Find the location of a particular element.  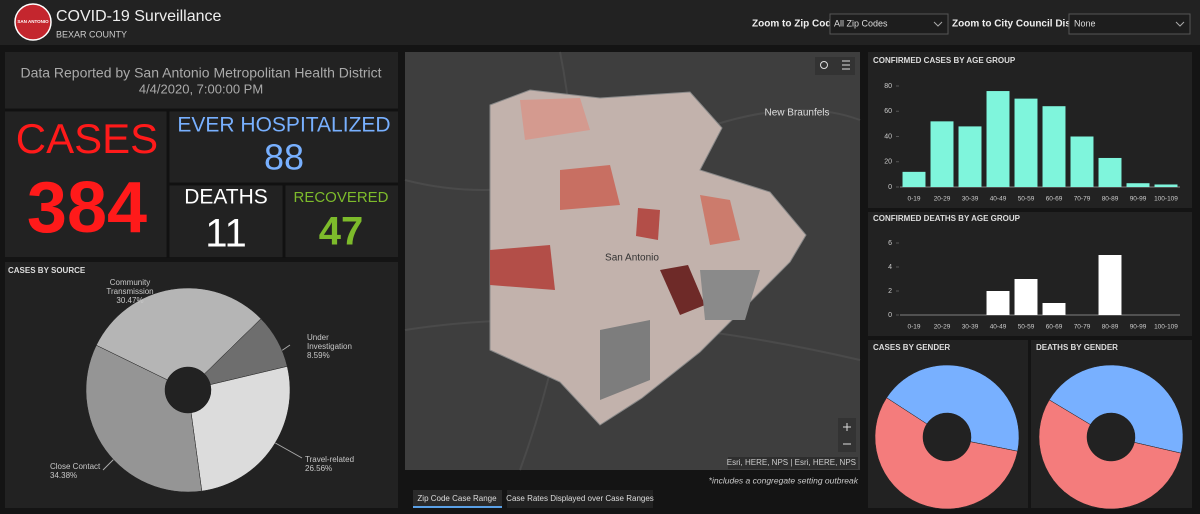

y-tick-label: 6 is located at coordinates (890, 243).